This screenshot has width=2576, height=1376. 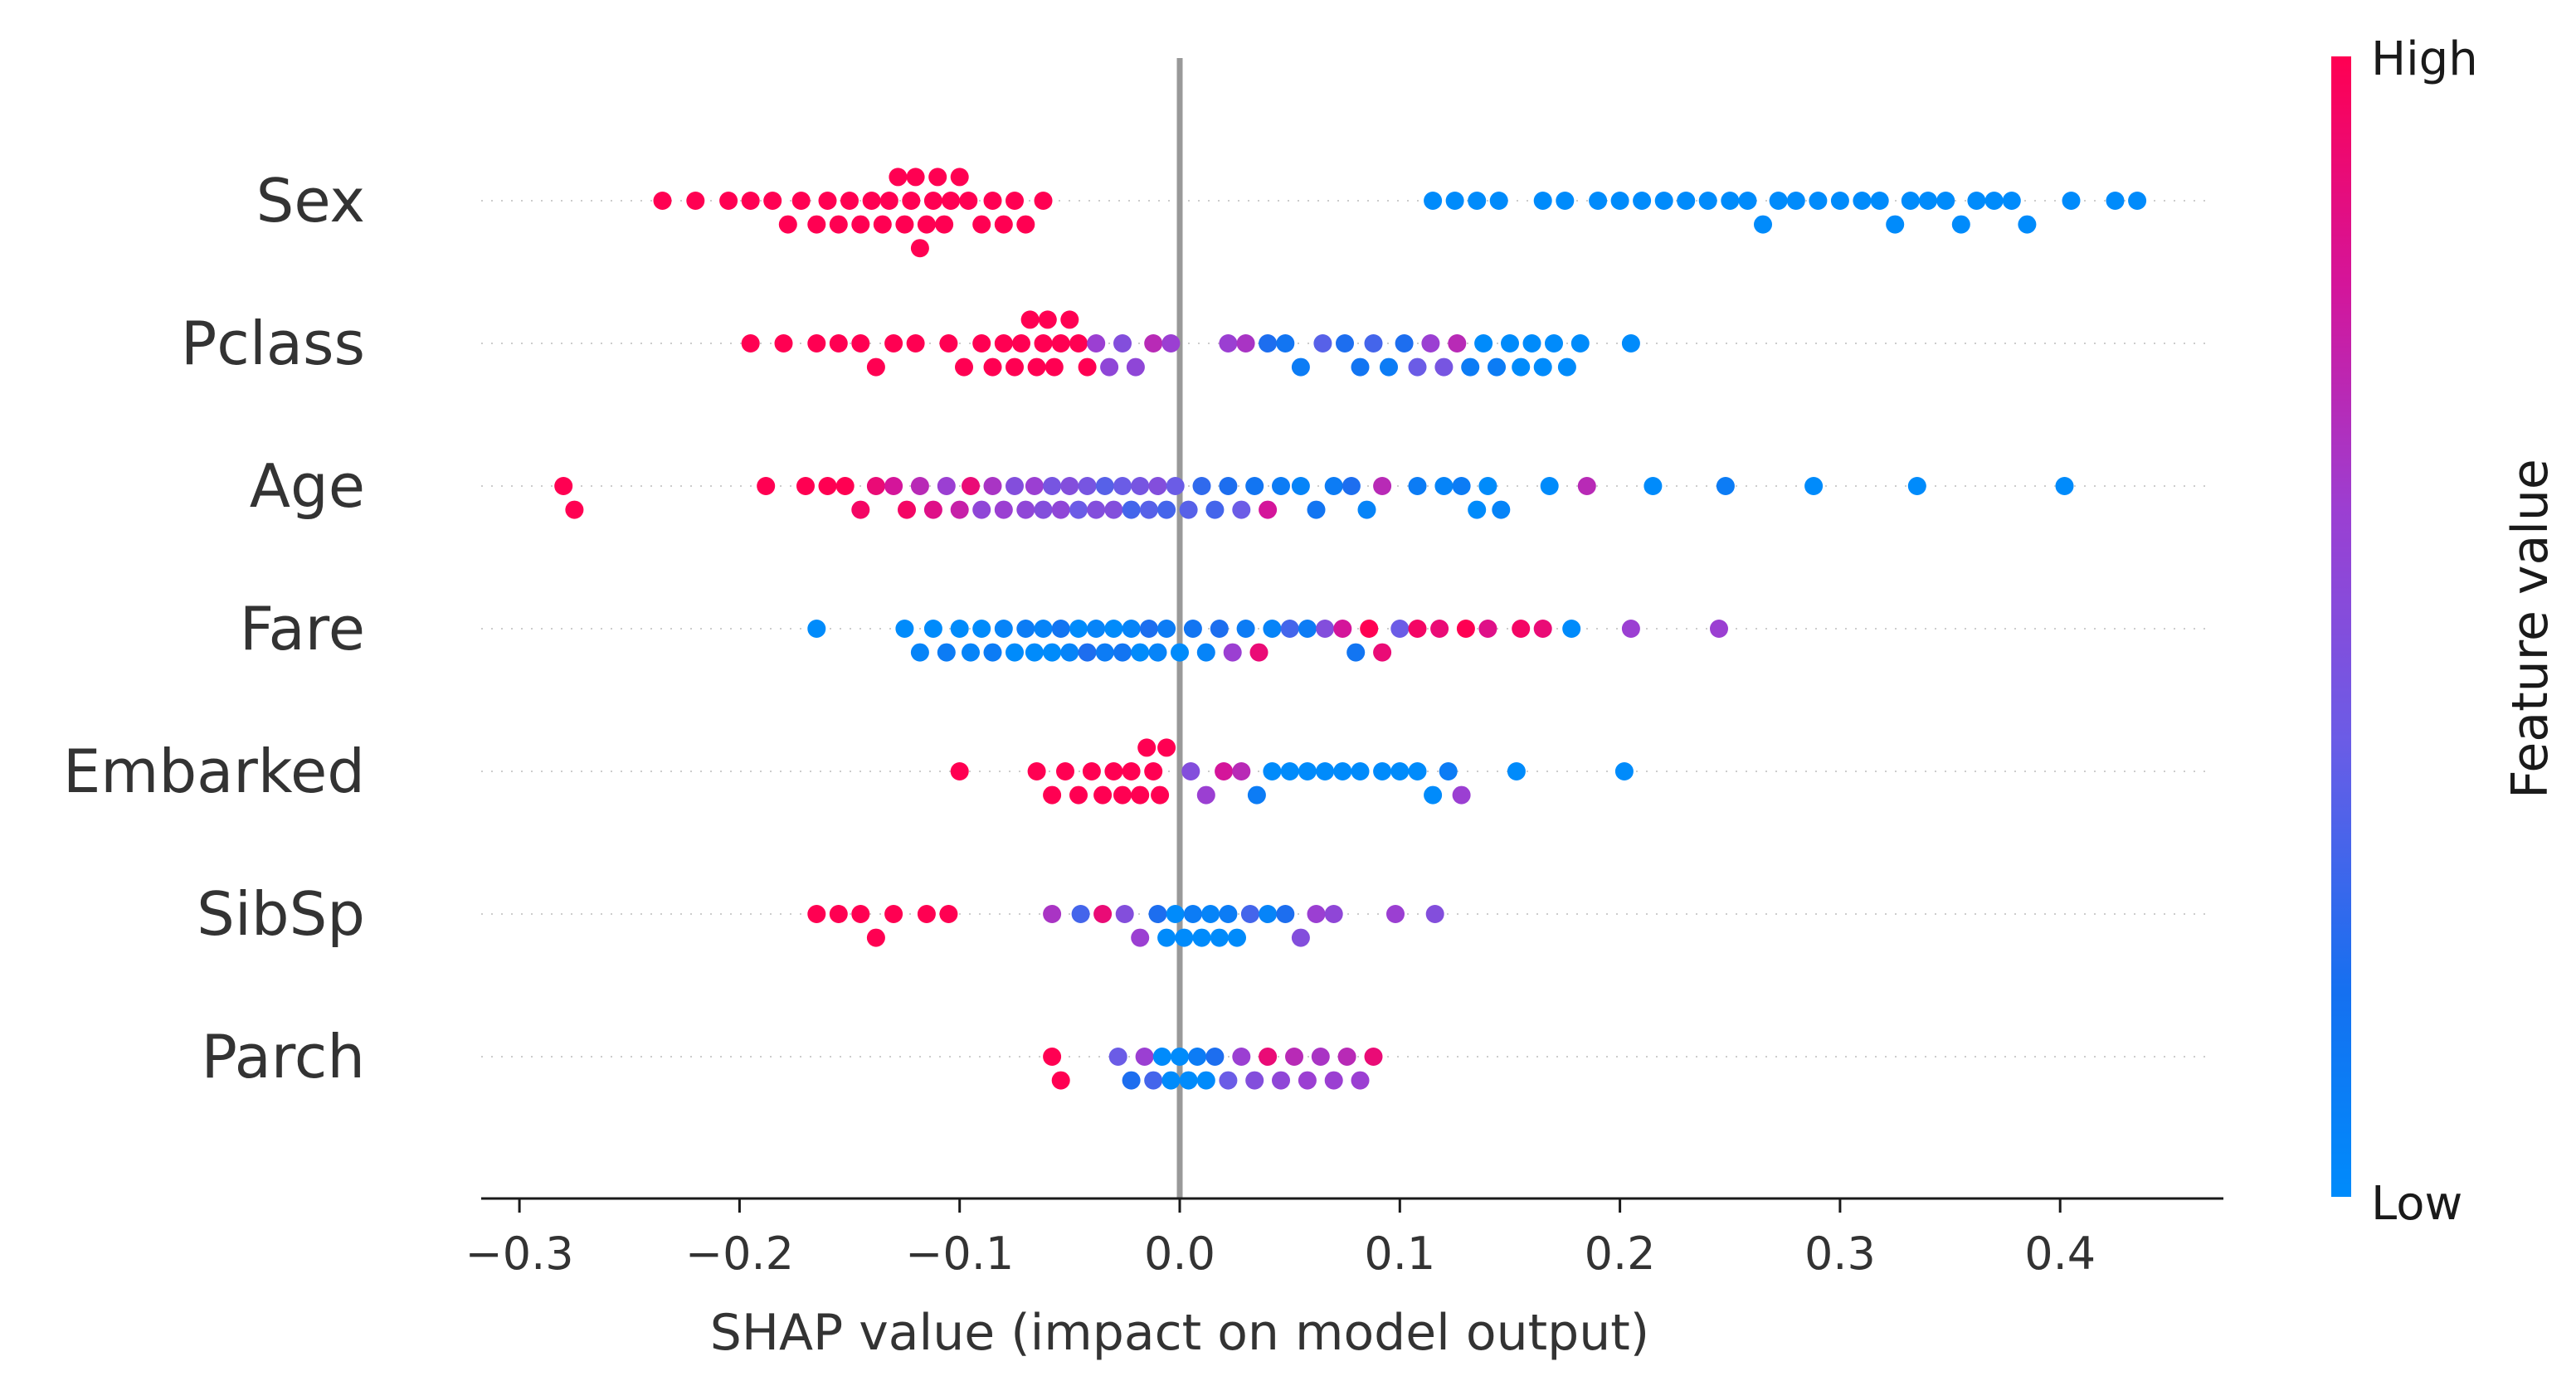 I want to click on x-tick-label: −0.2, so click(x=739, y=1254).